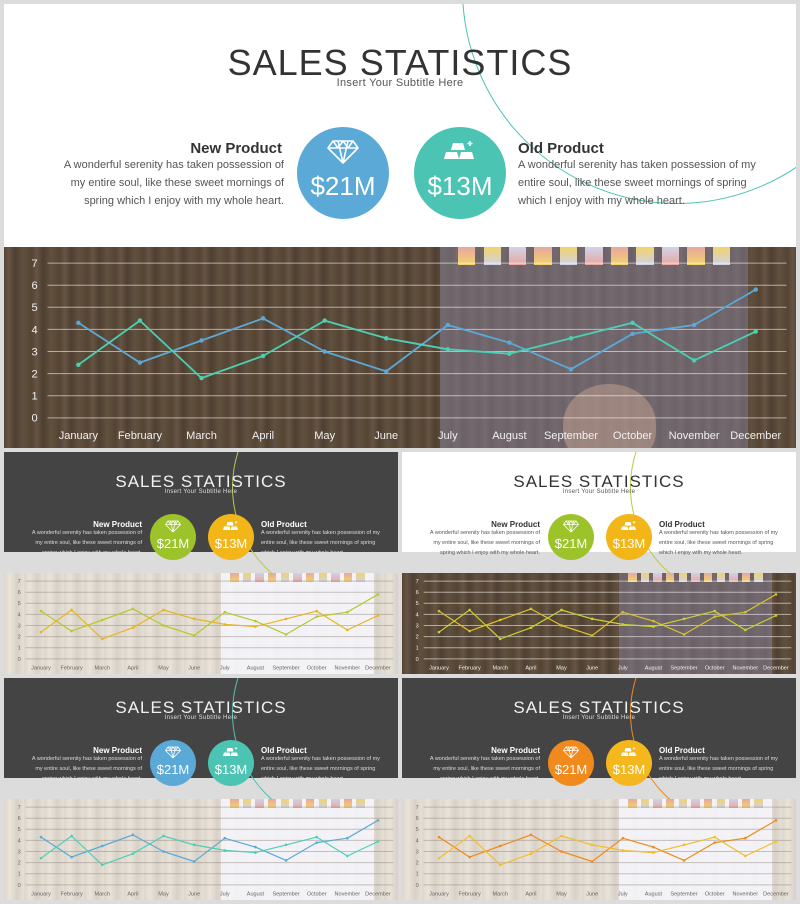  Describe the element at coordinates (201, 707) in the screenshot. I see `slide-title: SALES STATISTICS` at that location.